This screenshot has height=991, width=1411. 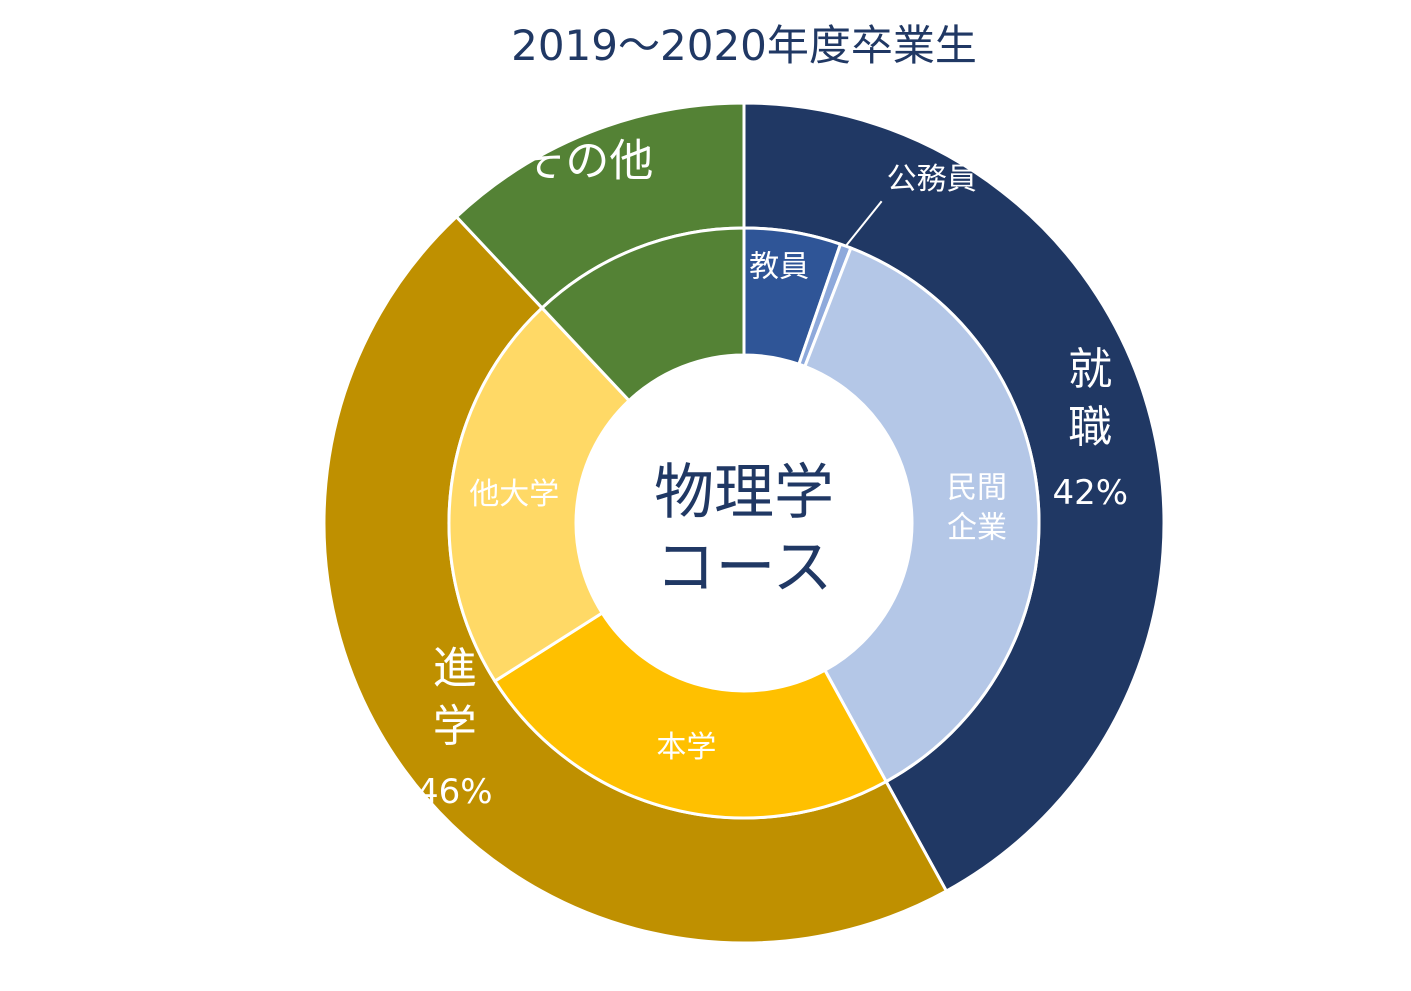 What do you see at coordinates (455, 726) in the screenshot?
I see `outer-label-1-char-1: 学` at bounding box center [455, 726].